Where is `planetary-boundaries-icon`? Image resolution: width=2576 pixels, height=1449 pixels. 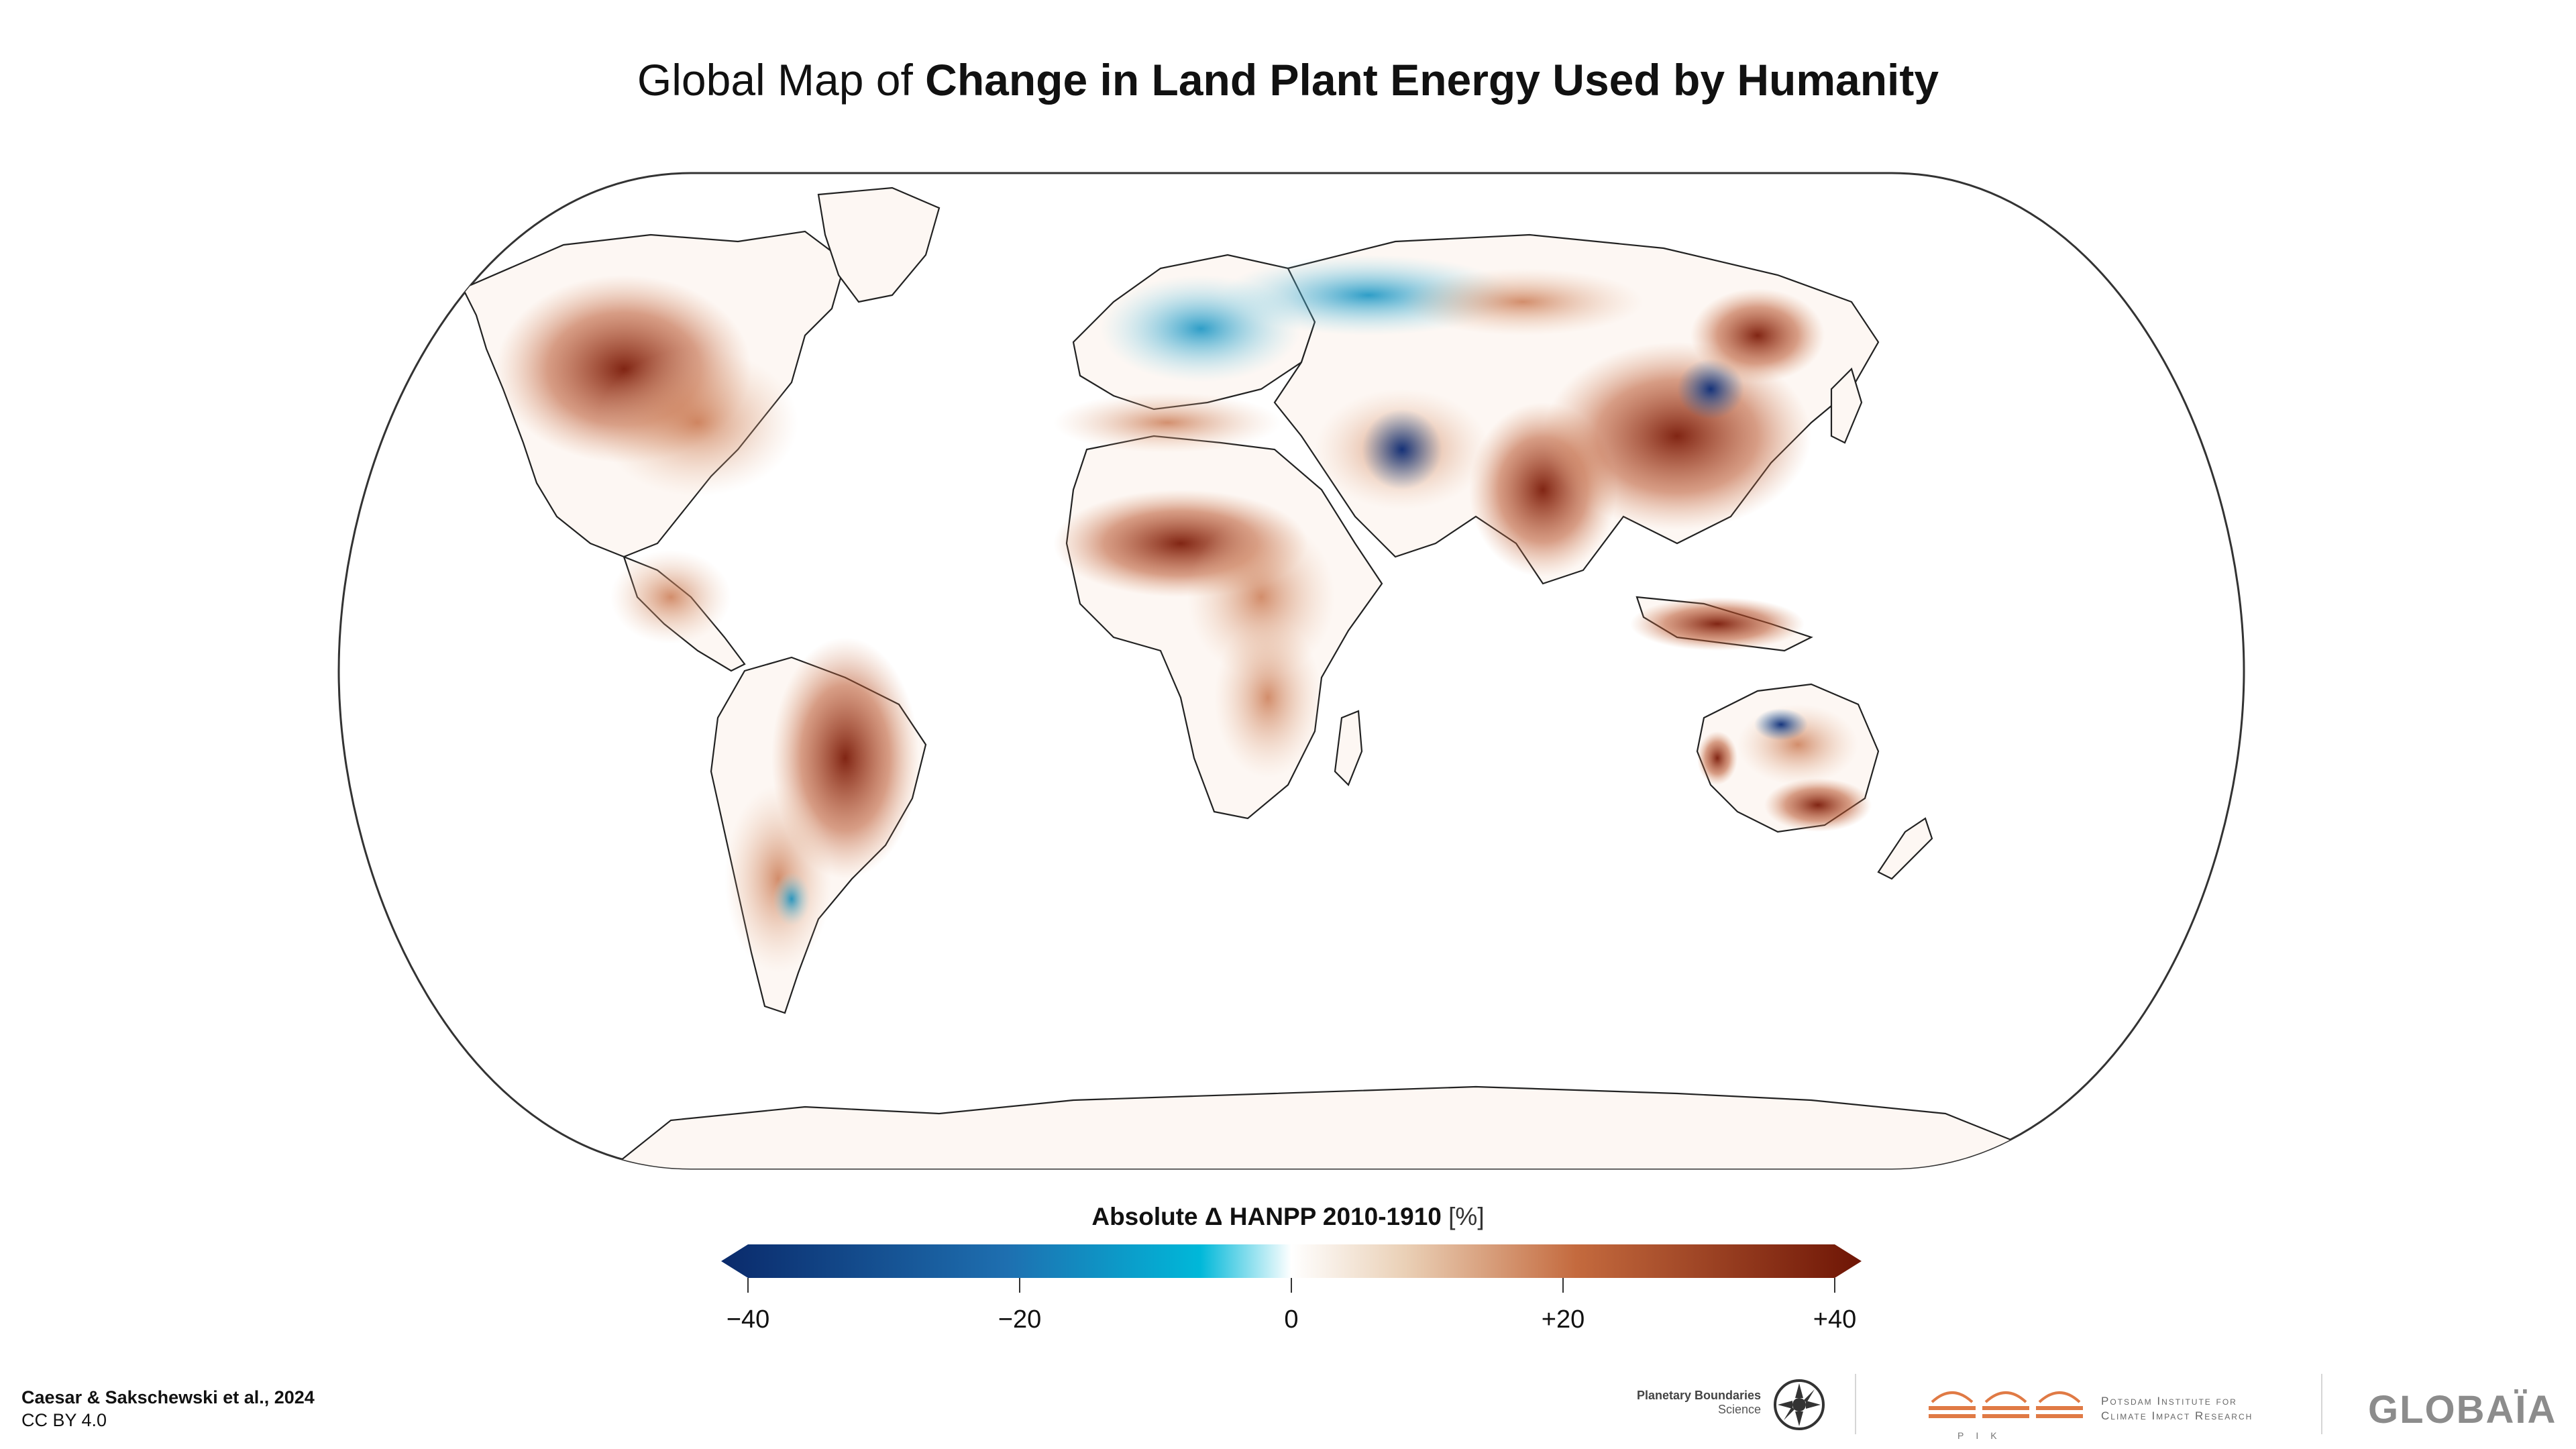
planetary-boundaries-icon is located at coordinates (1799, 1404).